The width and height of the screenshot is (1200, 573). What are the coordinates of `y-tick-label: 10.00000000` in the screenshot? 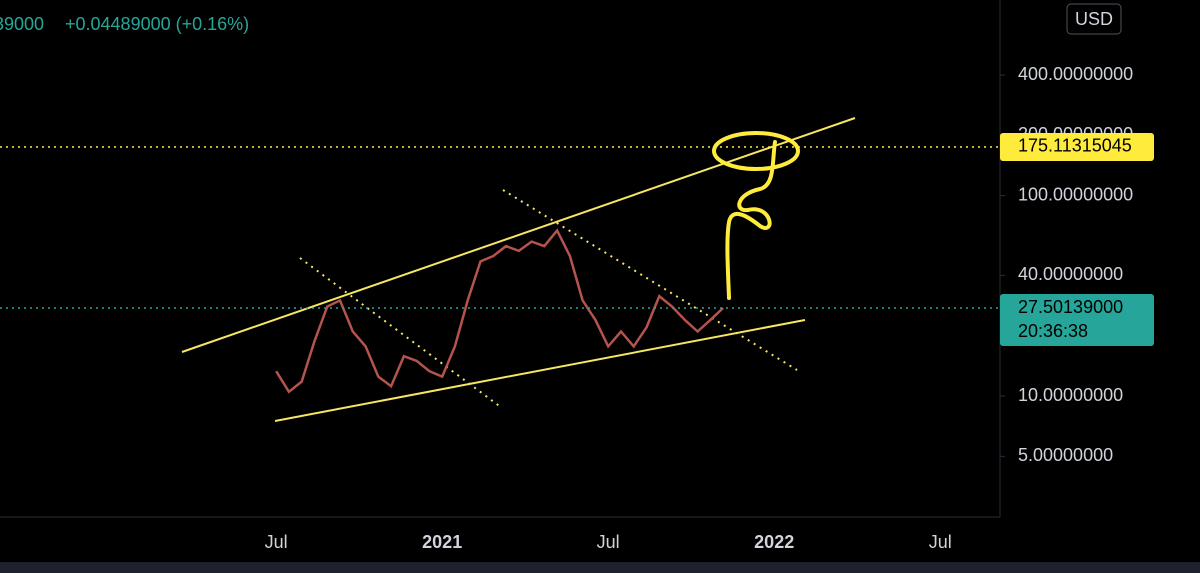 It's located at (1070, 395).